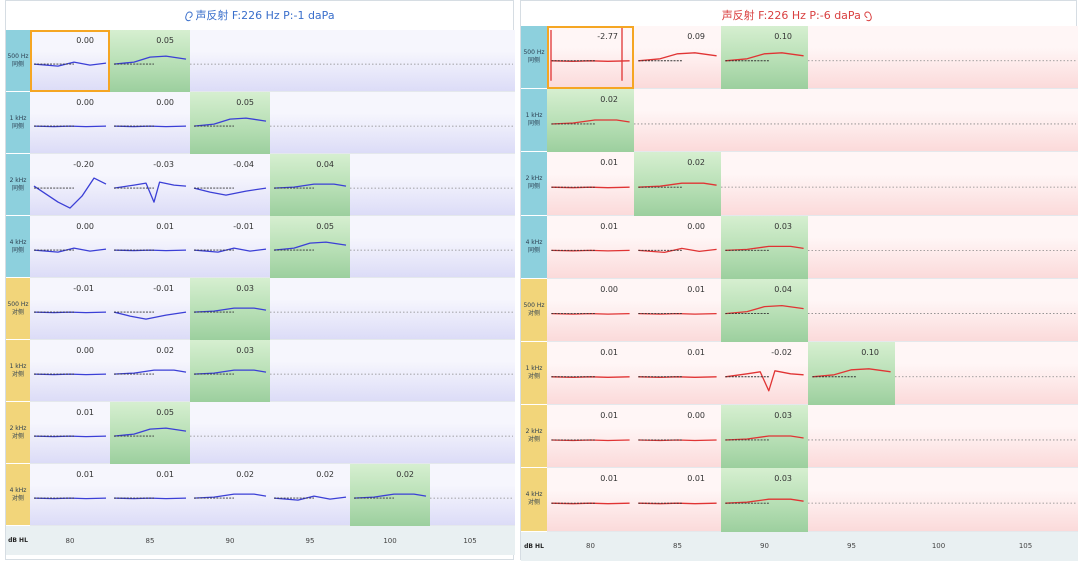 The height and width of the screenshot is (566, 1080). I want to click on reflex-value: -0.02, so click(781, 352).